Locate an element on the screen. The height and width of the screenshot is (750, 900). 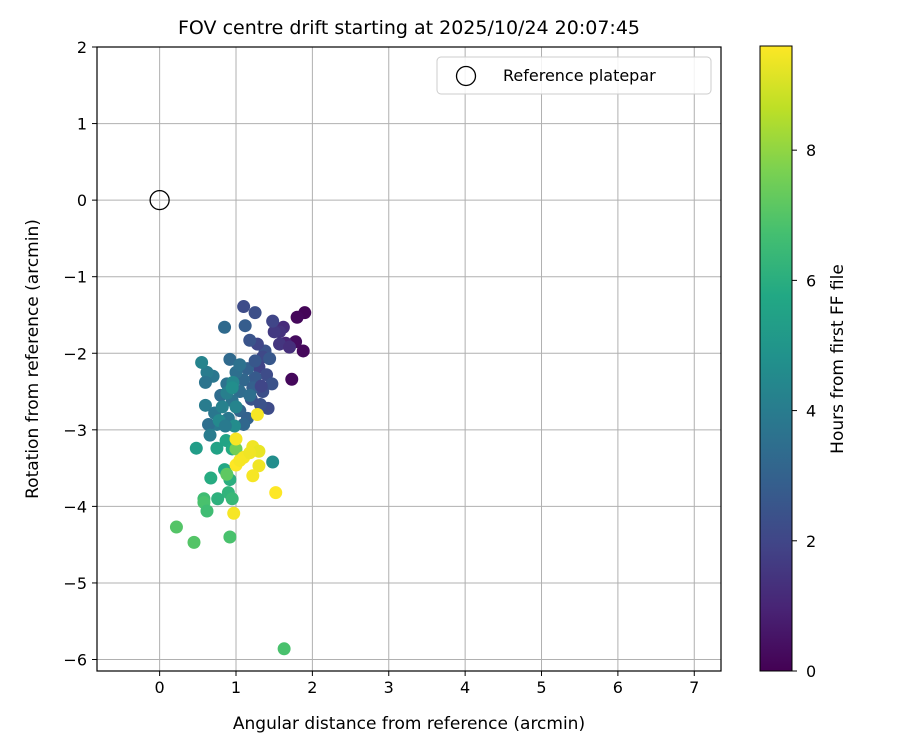
data-points is located at coordinates (230, 422).